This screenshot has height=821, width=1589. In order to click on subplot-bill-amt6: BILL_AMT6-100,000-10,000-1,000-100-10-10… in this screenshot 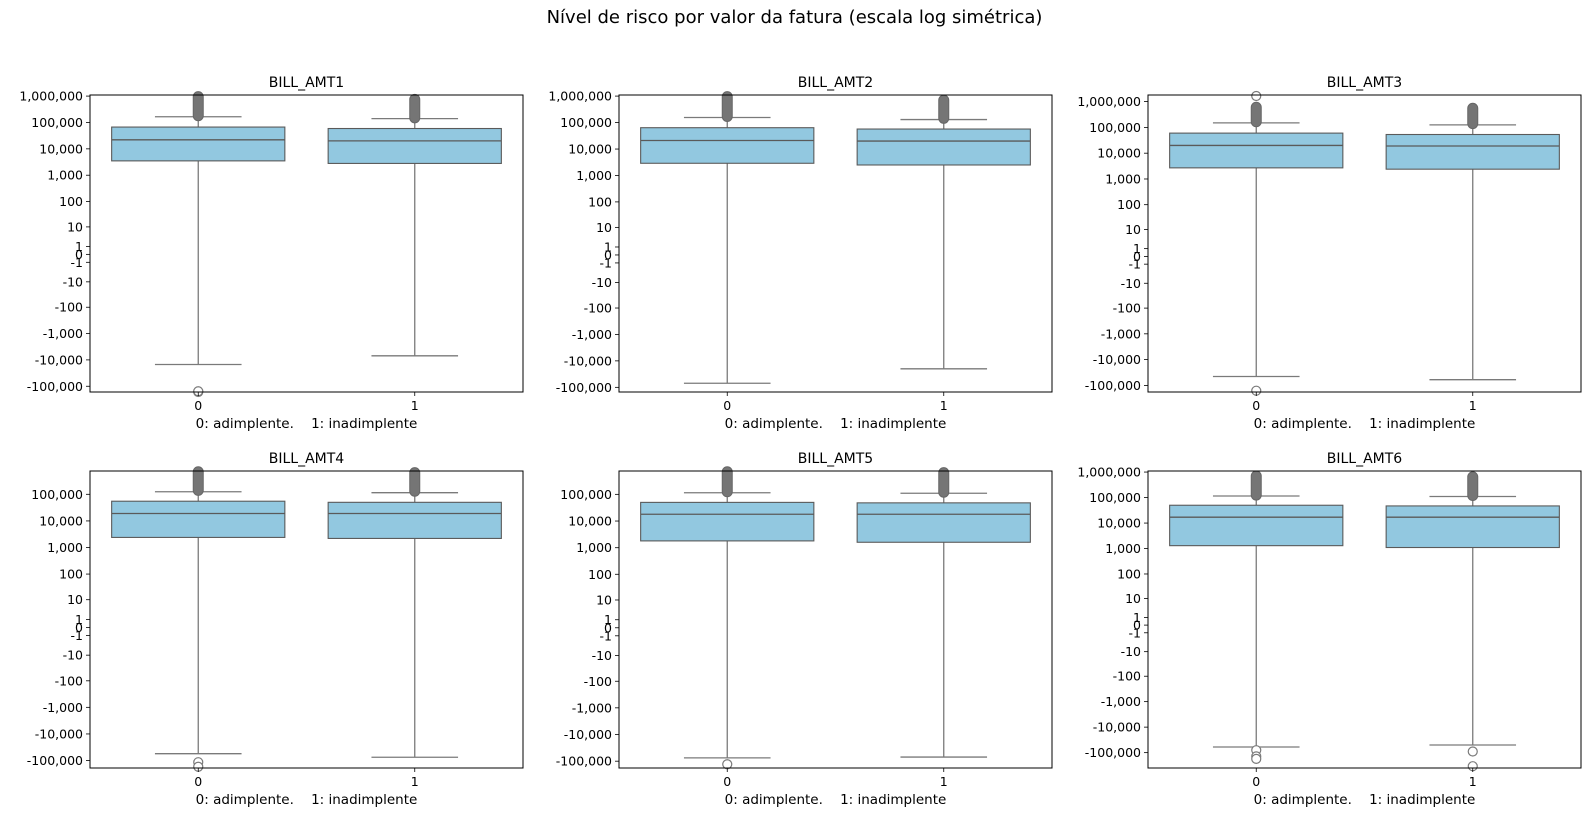, I will do `click(1329, 629)`.